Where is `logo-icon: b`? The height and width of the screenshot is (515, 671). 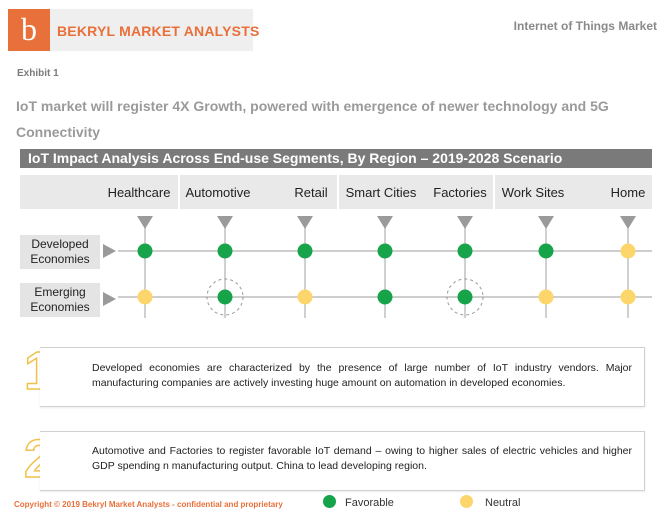 logo-icon: b is located at coordinates (29, 30).